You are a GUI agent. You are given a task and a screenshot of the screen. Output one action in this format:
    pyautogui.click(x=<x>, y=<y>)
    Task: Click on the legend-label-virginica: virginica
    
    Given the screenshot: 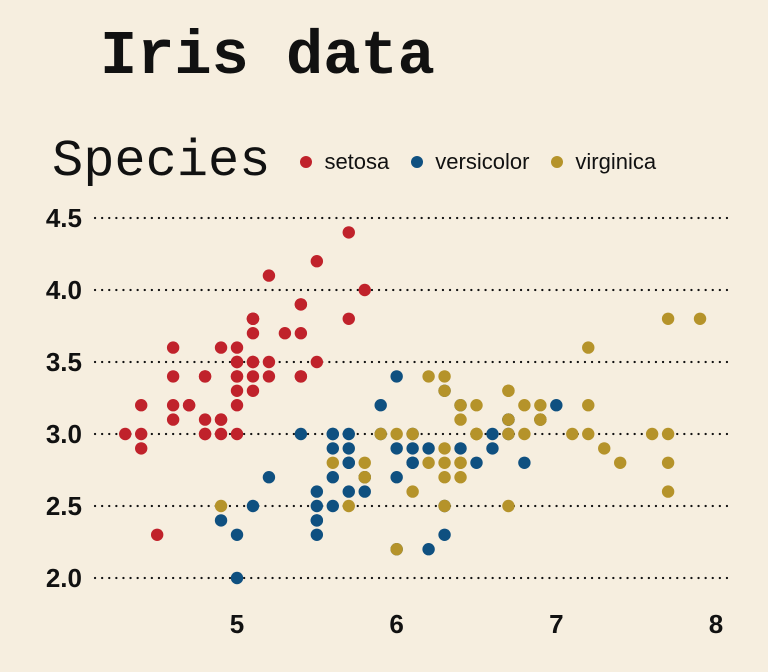 What is the action you would take?
    pyautogui.click(x=616, y=161)
    